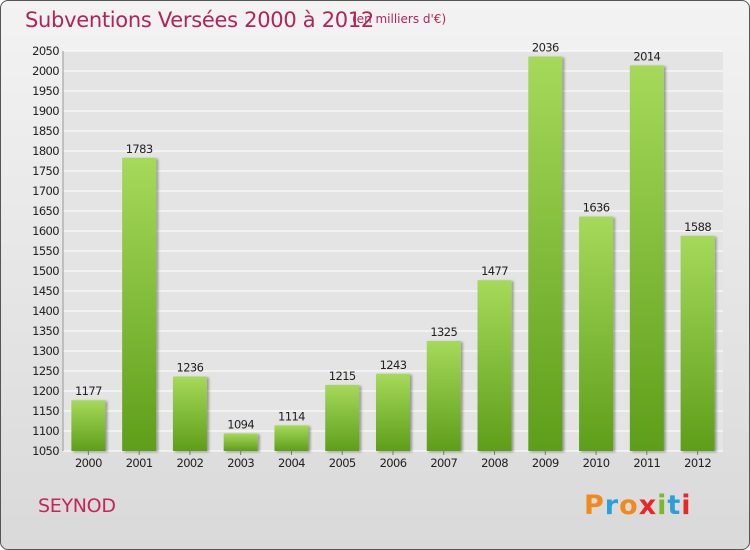  I want to click on bar-value-label: 1477, so click(494, 271).